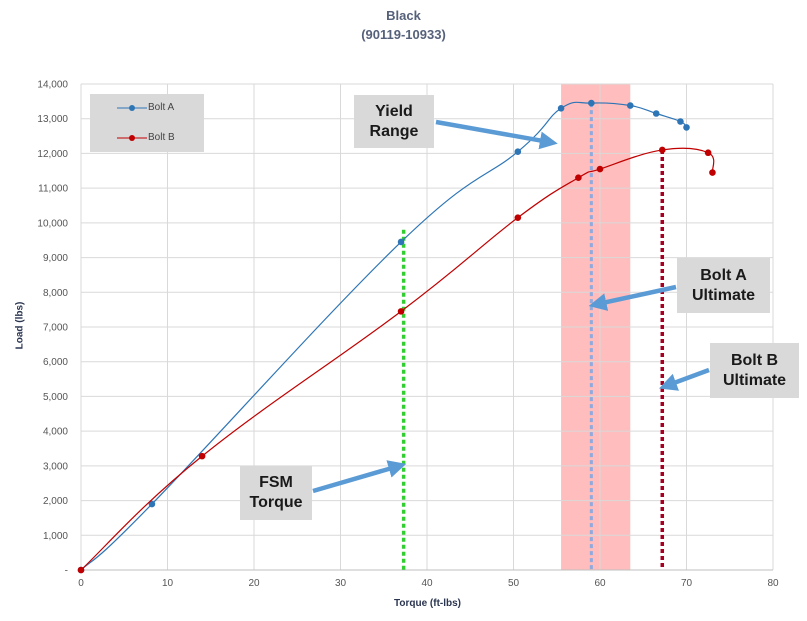  I want to click on y-tick-label: 8,000, so click(55, 293).